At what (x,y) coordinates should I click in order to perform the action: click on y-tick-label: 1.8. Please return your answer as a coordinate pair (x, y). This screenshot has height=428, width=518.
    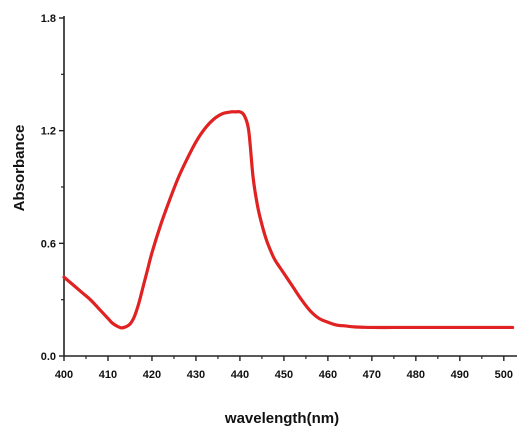
    Looking at the image, I should click on (48, 19).